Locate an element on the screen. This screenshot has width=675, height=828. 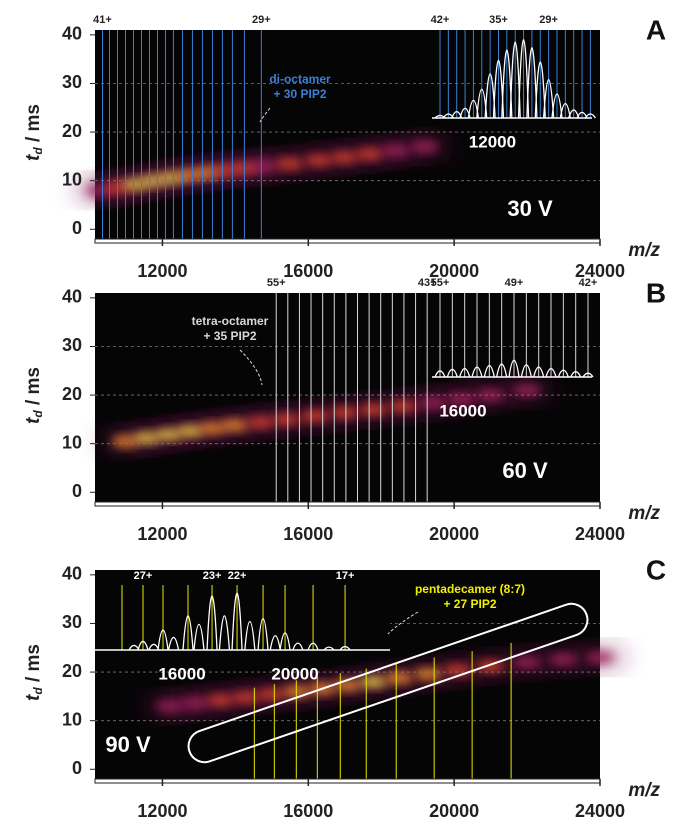
inset-charge-label: 55+ is located at coordinates (440, 283).